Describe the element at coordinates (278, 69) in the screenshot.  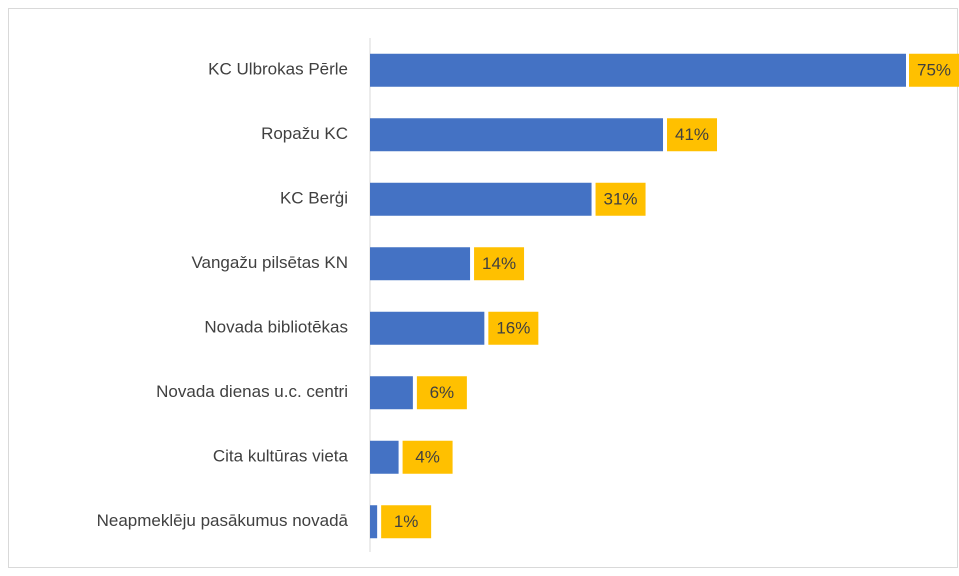
I see `y-tick-label: KC Ulbrokas Pērle` at that location.